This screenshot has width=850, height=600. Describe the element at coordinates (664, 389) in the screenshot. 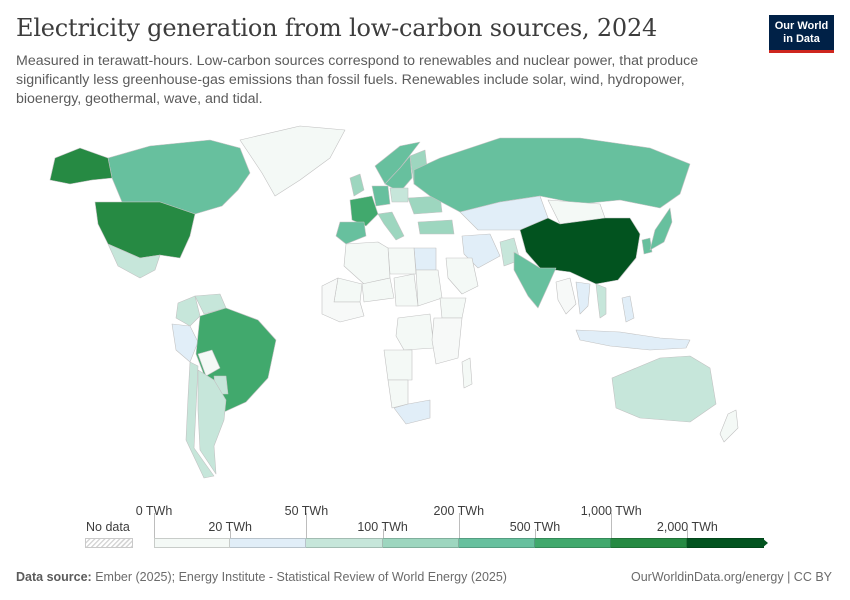

I see `region-australia` at that location.